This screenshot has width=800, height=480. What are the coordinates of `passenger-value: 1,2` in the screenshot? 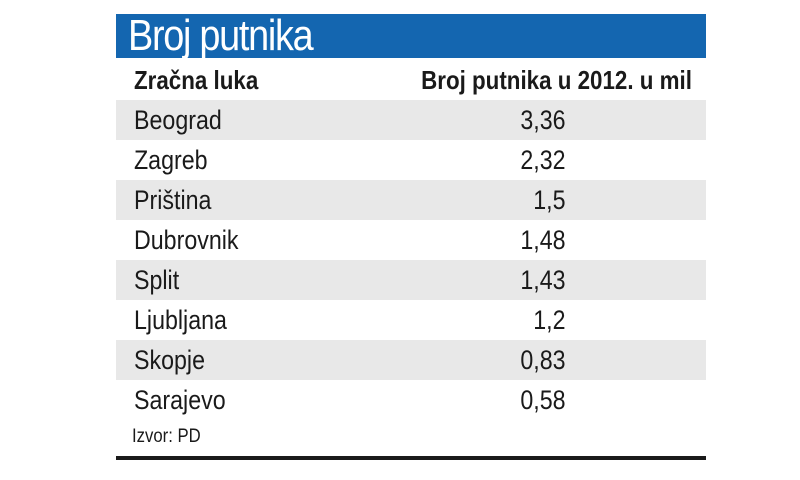 It's located at (549, 320).